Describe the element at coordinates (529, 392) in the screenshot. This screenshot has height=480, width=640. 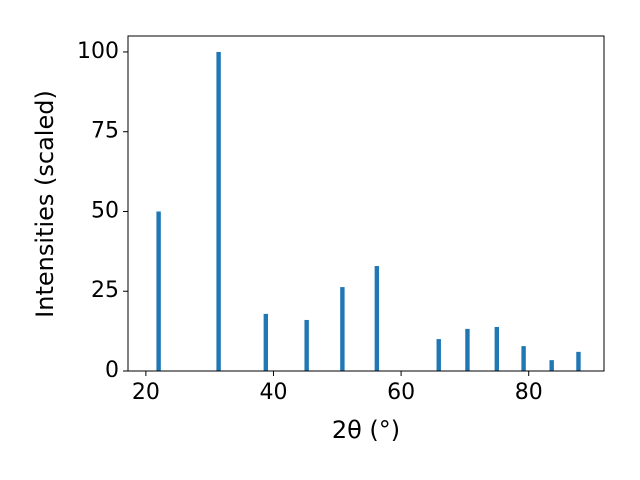
I see `x-tick-label: 80` at that location.